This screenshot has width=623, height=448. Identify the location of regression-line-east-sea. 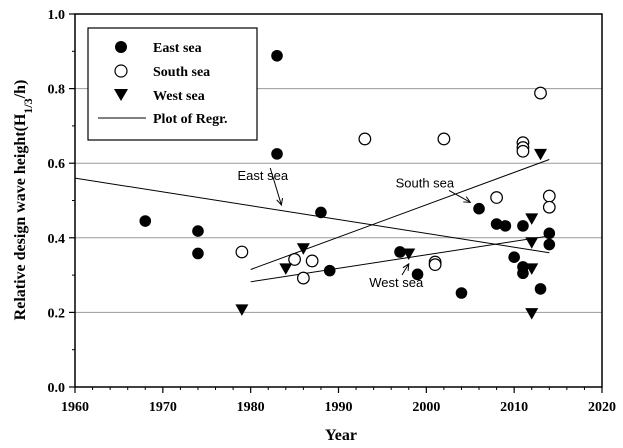
(312, 215).